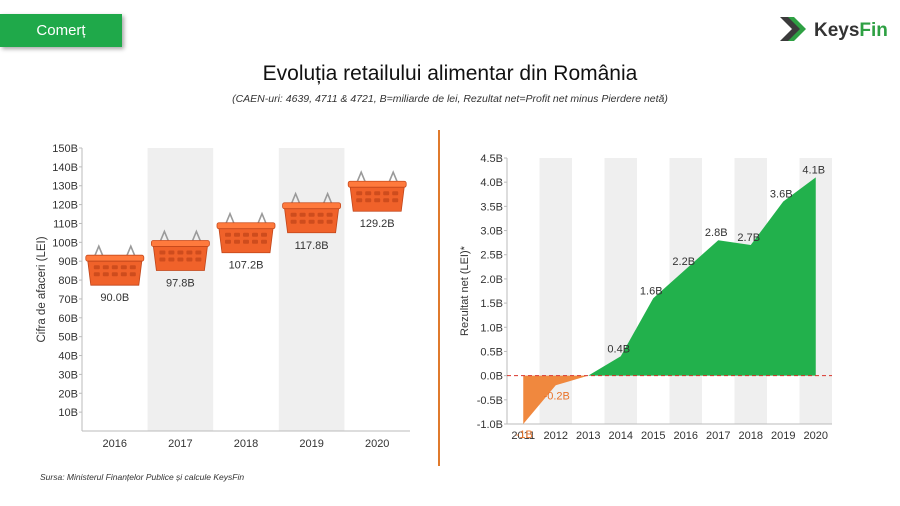 This screenshot has width=900, height=506. Describe the element at coordinates (65, 224) in the screenshot. I see `y-tick-label: 110B` at that location.